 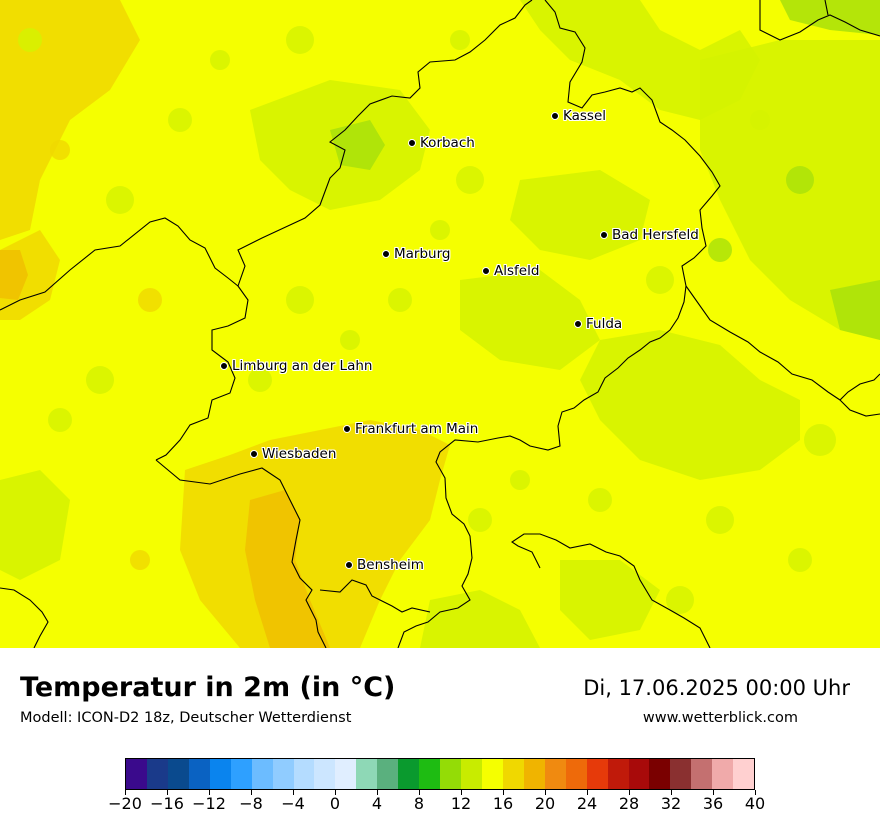 I want to click on city-bensheim: Bensheim, so click(x=384, y=565).